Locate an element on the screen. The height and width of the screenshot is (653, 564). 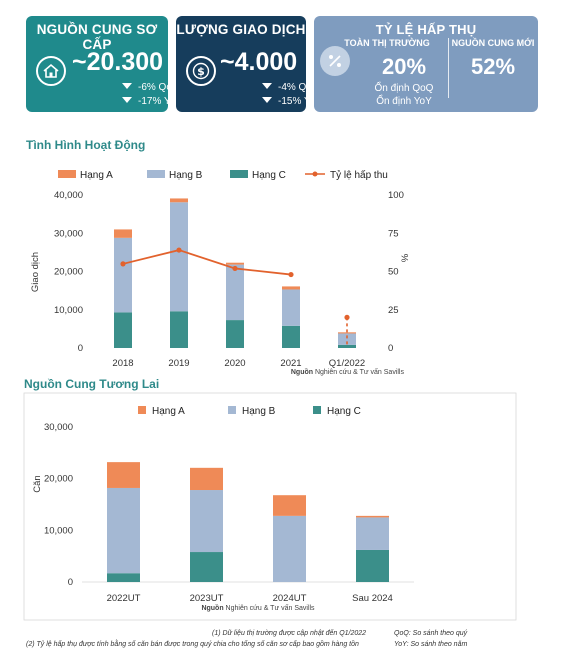
y2-tick-label: 20,000 is located at coordinates (58, 479).